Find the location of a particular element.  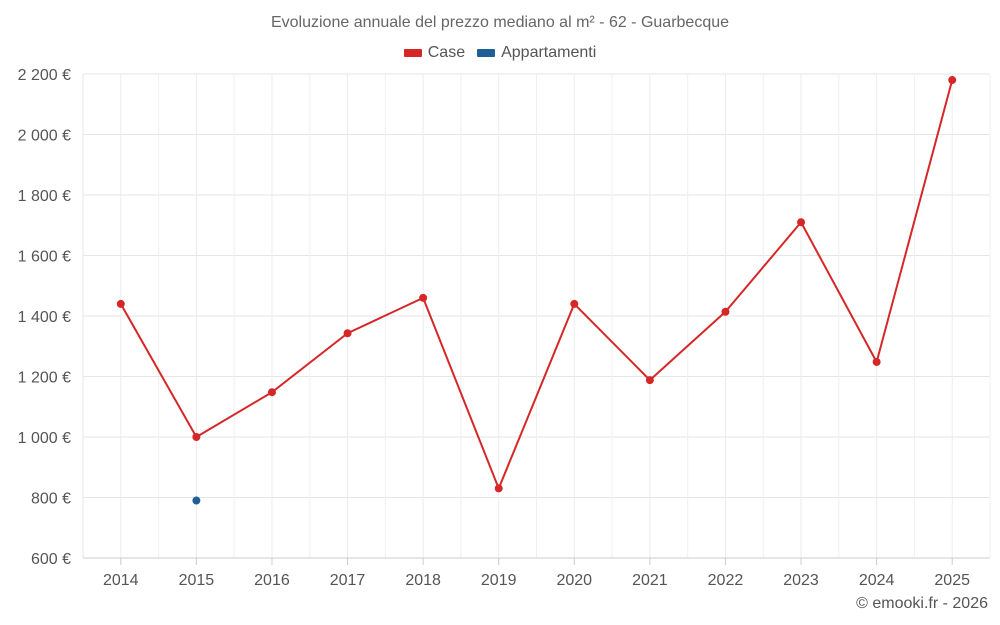

y-tick-label: 2 000 € is located at coordinates (44, 136).